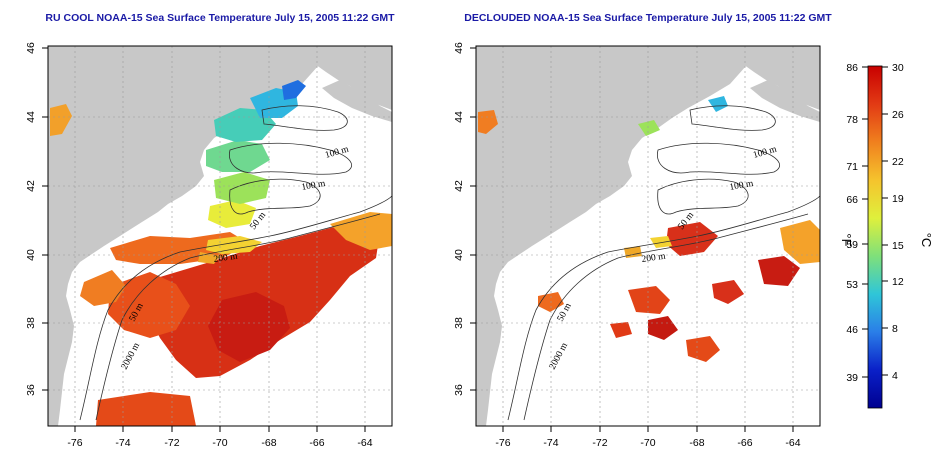 The height and width of the screenshot is (475, 950). Describe the element at coordinates (898, 199) in the screenshot. I see `colorbar-c-label: 19` at that location.